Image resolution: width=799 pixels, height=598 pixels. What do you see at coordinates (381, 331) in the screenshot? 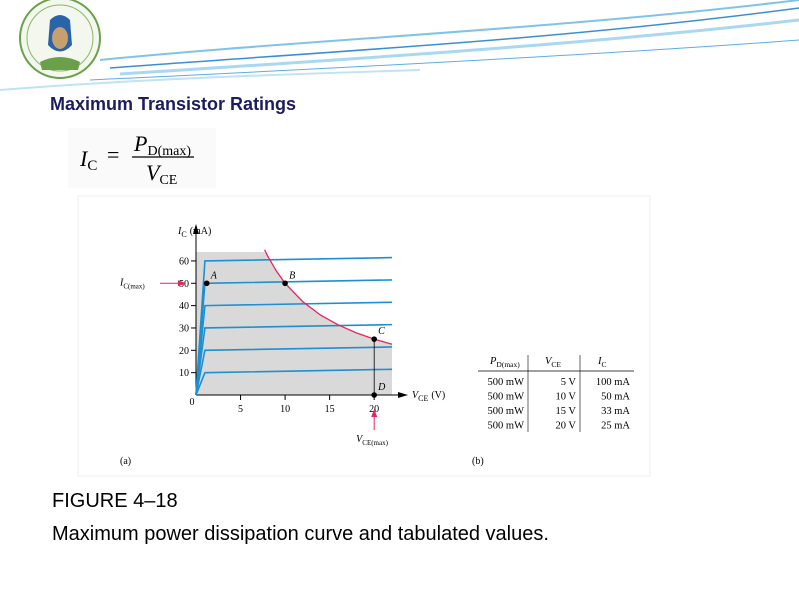
I see `point-label: C` at bounding box center [381, 331].